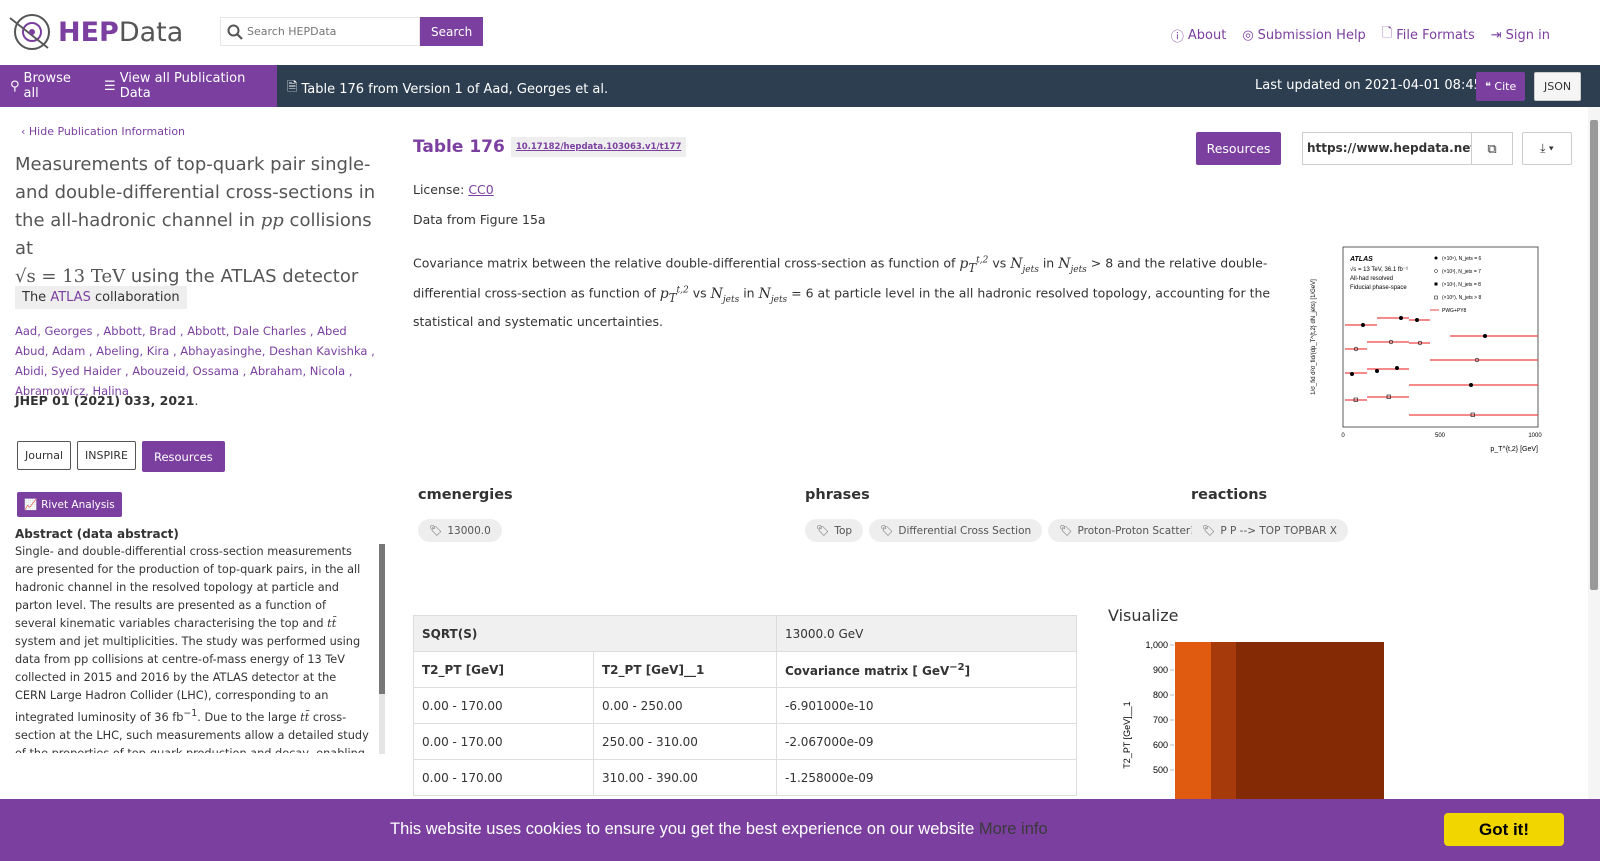 Image resolution: width=1600 pixels, height=861 pixels. I want to click on lifebuoy-icon: ◎, so click(1247, 35).